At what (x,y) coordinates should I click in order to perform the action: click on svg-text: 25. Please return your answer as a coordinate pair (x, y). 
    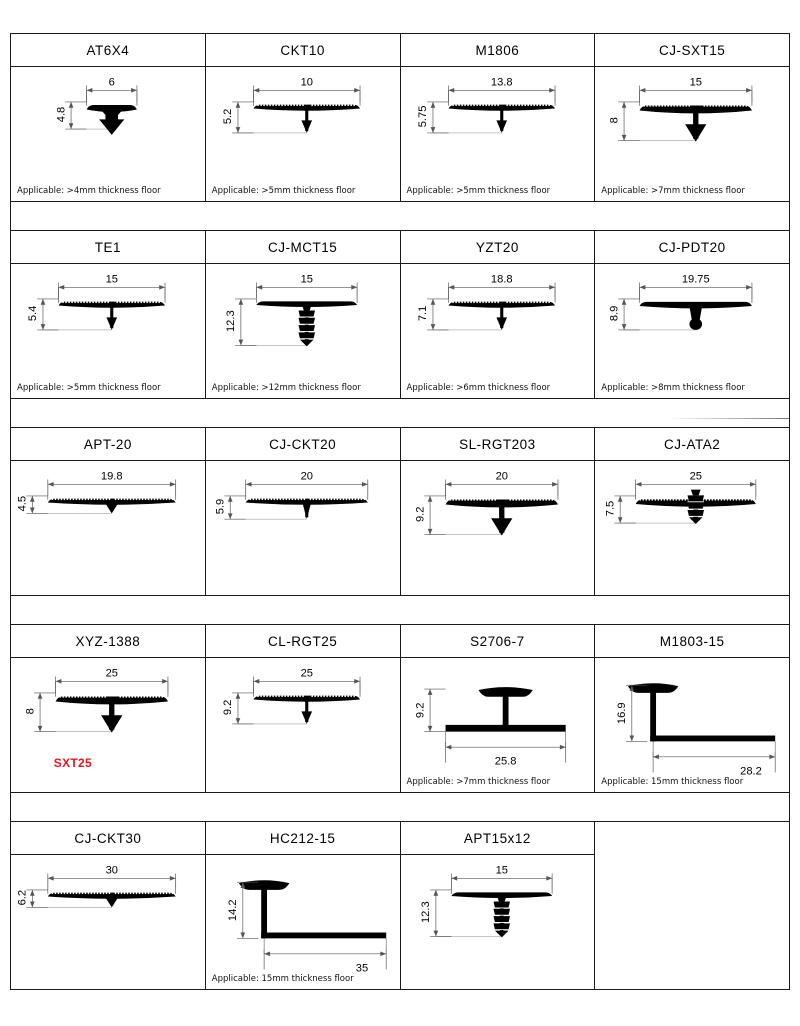
    Looking at the image, I should click on (696, 476).